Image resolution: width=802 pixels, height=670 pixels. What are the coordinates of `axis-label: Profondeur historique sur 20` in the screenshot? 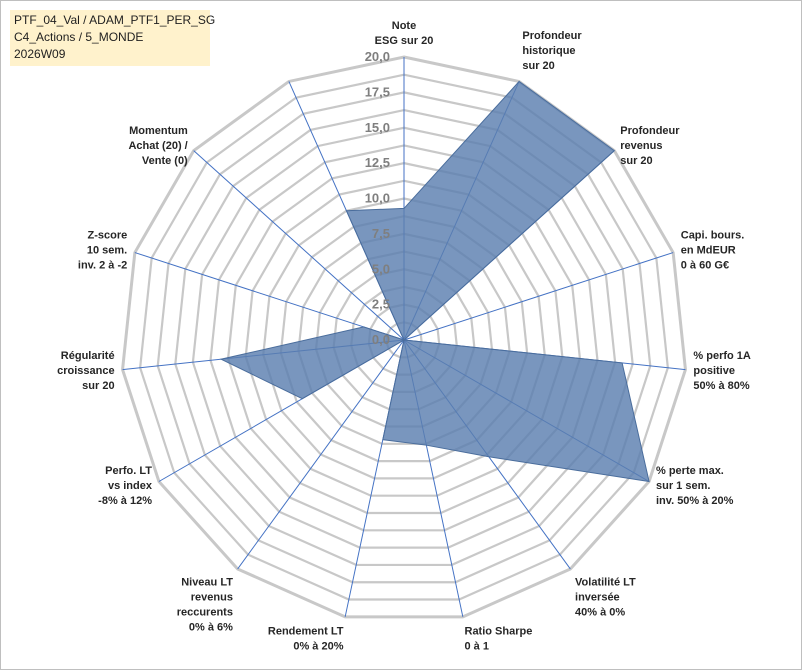 It's located at (552, 51).